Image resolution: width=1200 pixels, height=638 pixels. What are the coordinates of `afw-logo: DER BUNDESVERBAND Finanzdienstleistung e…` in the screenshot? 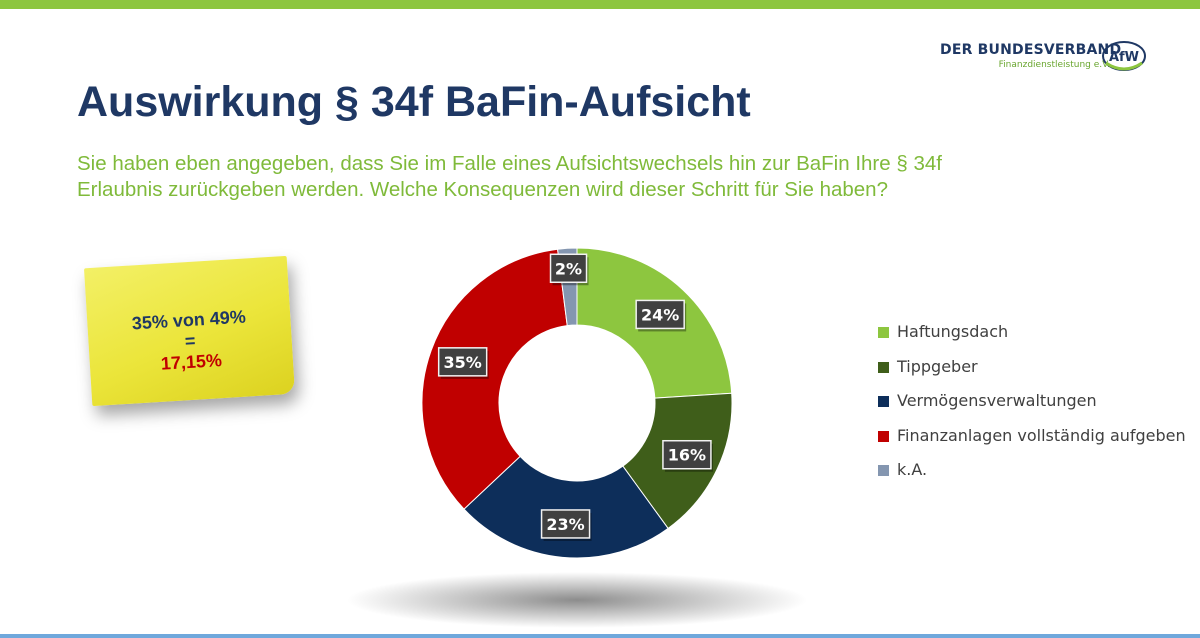 It's located at (1057, 58).